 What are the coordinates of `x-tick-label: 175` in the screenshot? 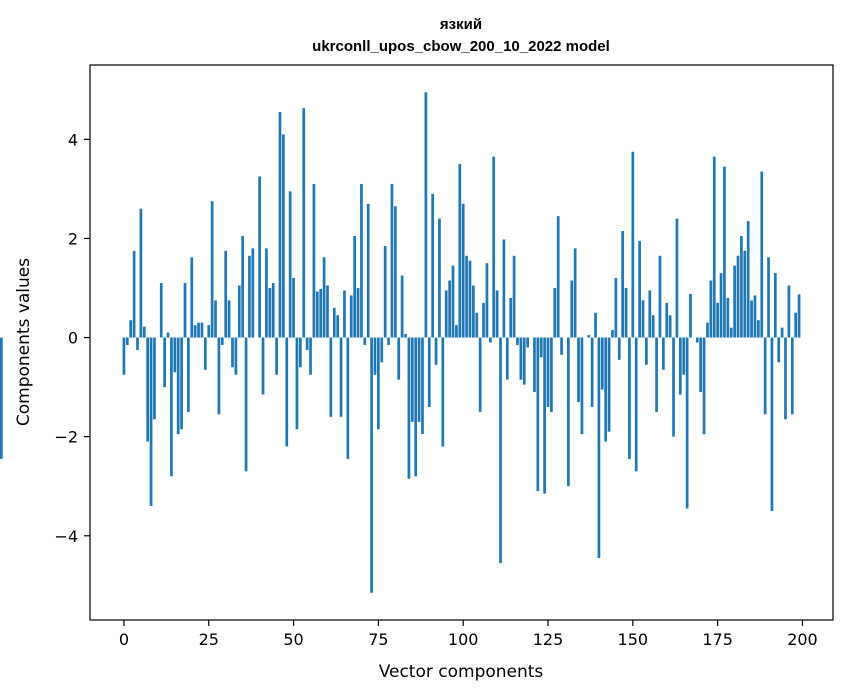 It's located at (717, 639).